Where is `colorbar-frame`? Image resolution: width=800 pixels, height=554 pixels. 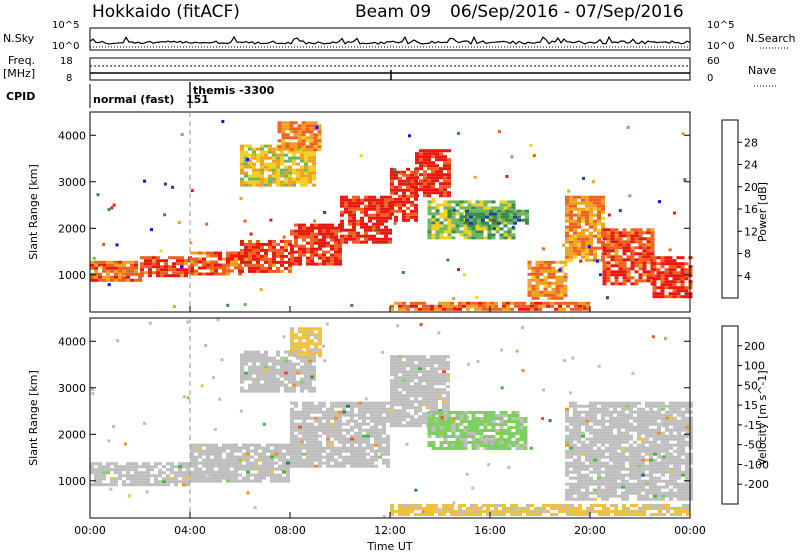
colorbar-frame is located at coordinates (730, 209).